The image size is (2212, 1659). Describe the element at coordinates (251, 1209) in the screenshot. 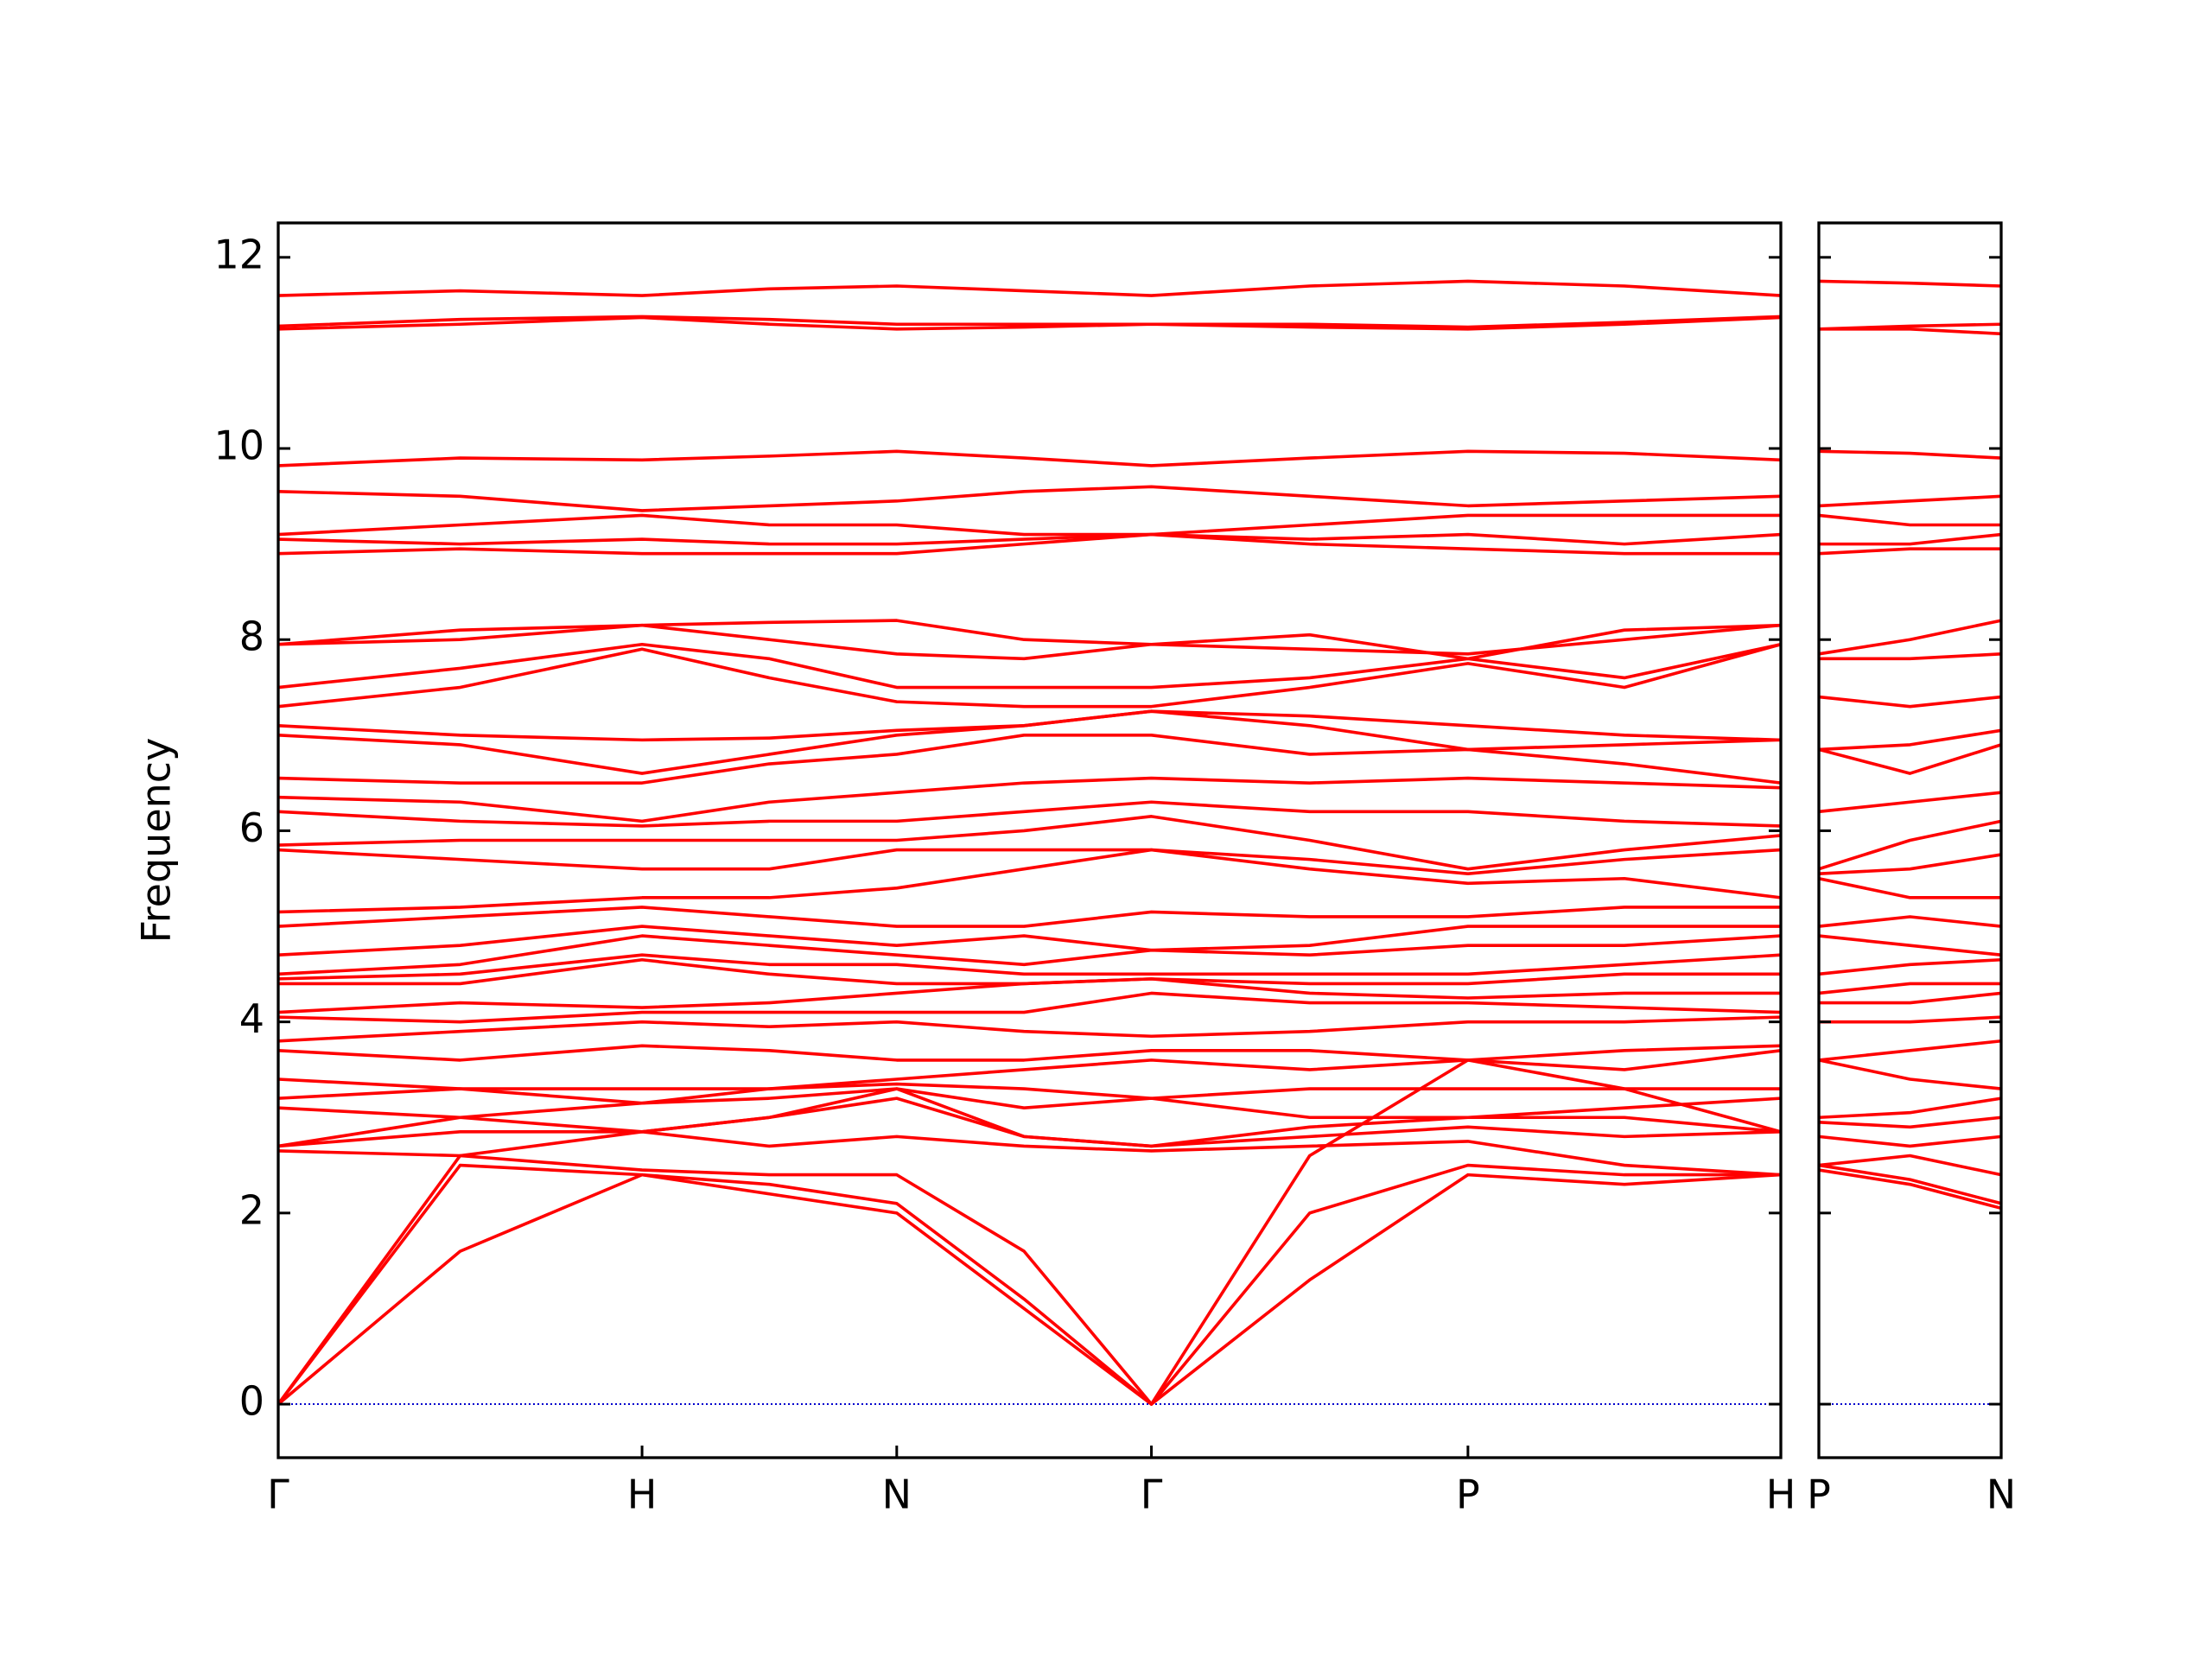

I see `y-tick-label: 2` at that location.